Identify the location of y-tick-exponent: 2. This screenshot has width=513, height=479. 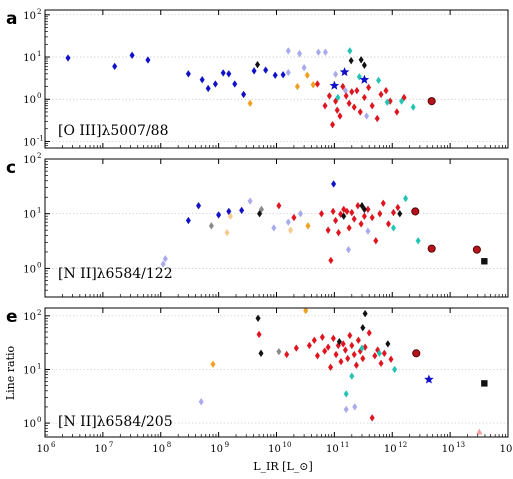
(39, 156).